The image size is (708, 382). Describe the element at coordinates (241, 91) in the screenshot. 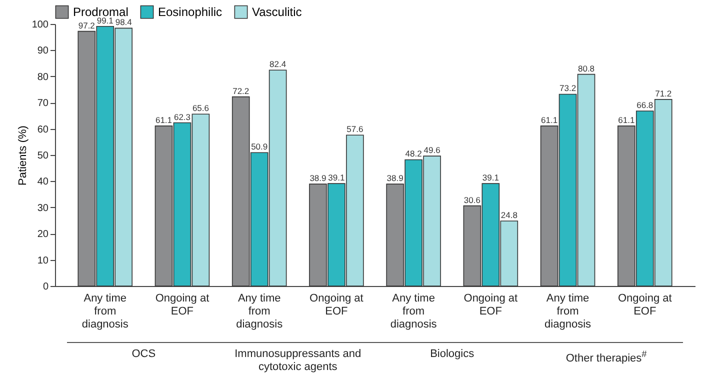

I see `data-label: 72.2` at that location.